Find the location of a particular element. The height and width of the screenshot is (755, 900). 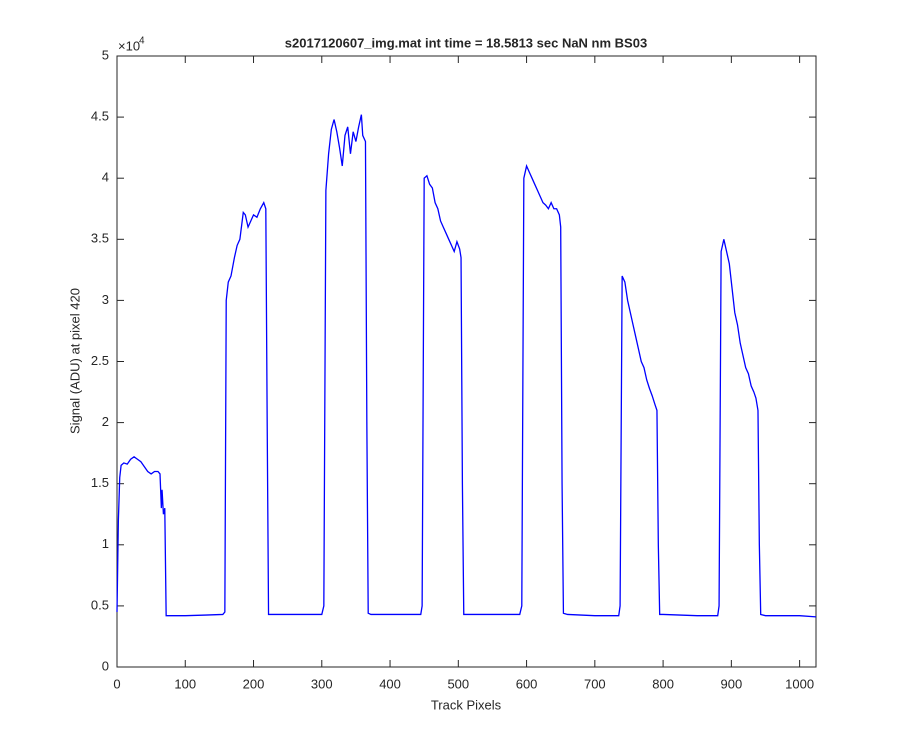

x-tick-label: 600 is located at coordinates (527, 683).